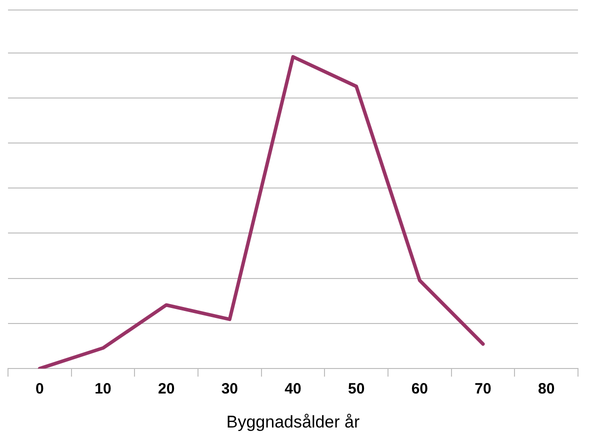 This screenshot has height=441, width=592. I want to click on x-tick-label: 50, so click(356, 389).